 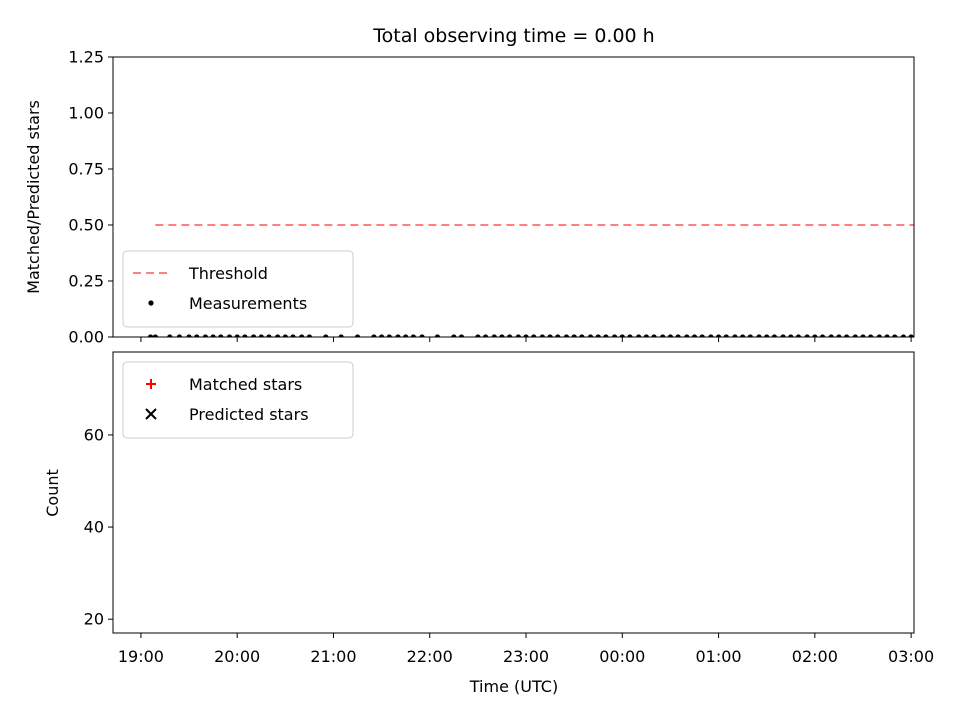 I want to click on legend-predicted-swatch, so click(x=151, y=414).